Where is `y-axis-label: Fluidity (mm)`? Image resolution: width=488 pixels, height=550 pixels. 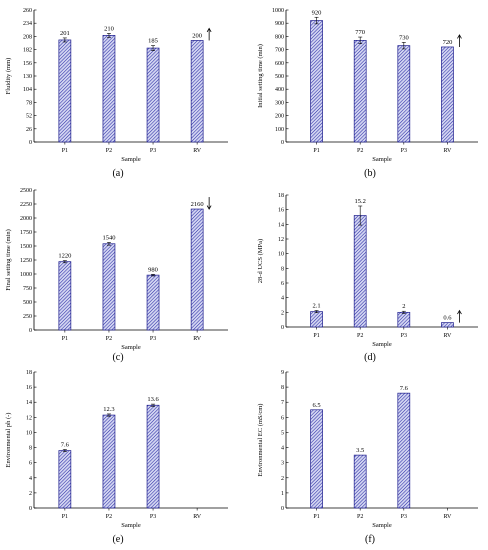 y-axis-label: Fluidity (mm) is located at coordinates (8, 76).